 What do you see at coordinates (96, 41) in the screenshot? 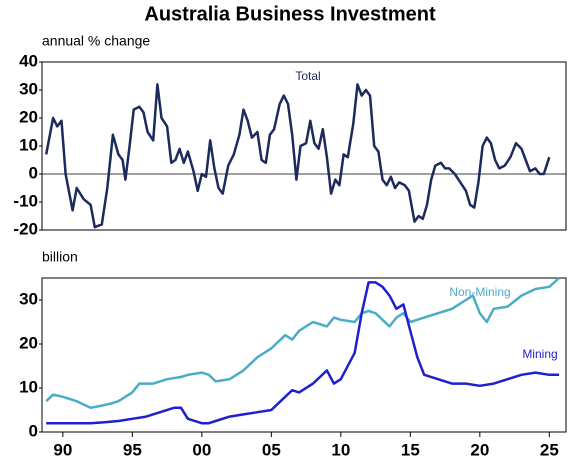
I see `axis-subtitle: annual % change` at bounding box center [96, 41].